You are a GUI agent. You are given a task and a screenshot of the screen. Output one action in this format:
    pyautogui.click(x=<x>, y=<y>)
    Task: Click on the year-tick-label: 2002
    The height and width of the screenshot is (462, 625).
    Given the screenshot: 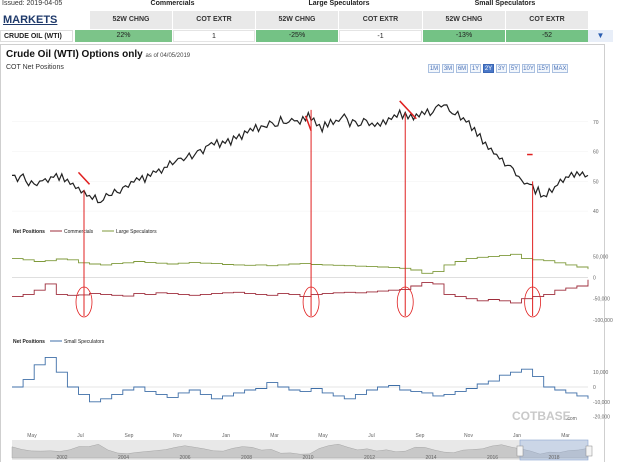 What is the action you would take?
    pyautogui.click(x=61, y=458)
    